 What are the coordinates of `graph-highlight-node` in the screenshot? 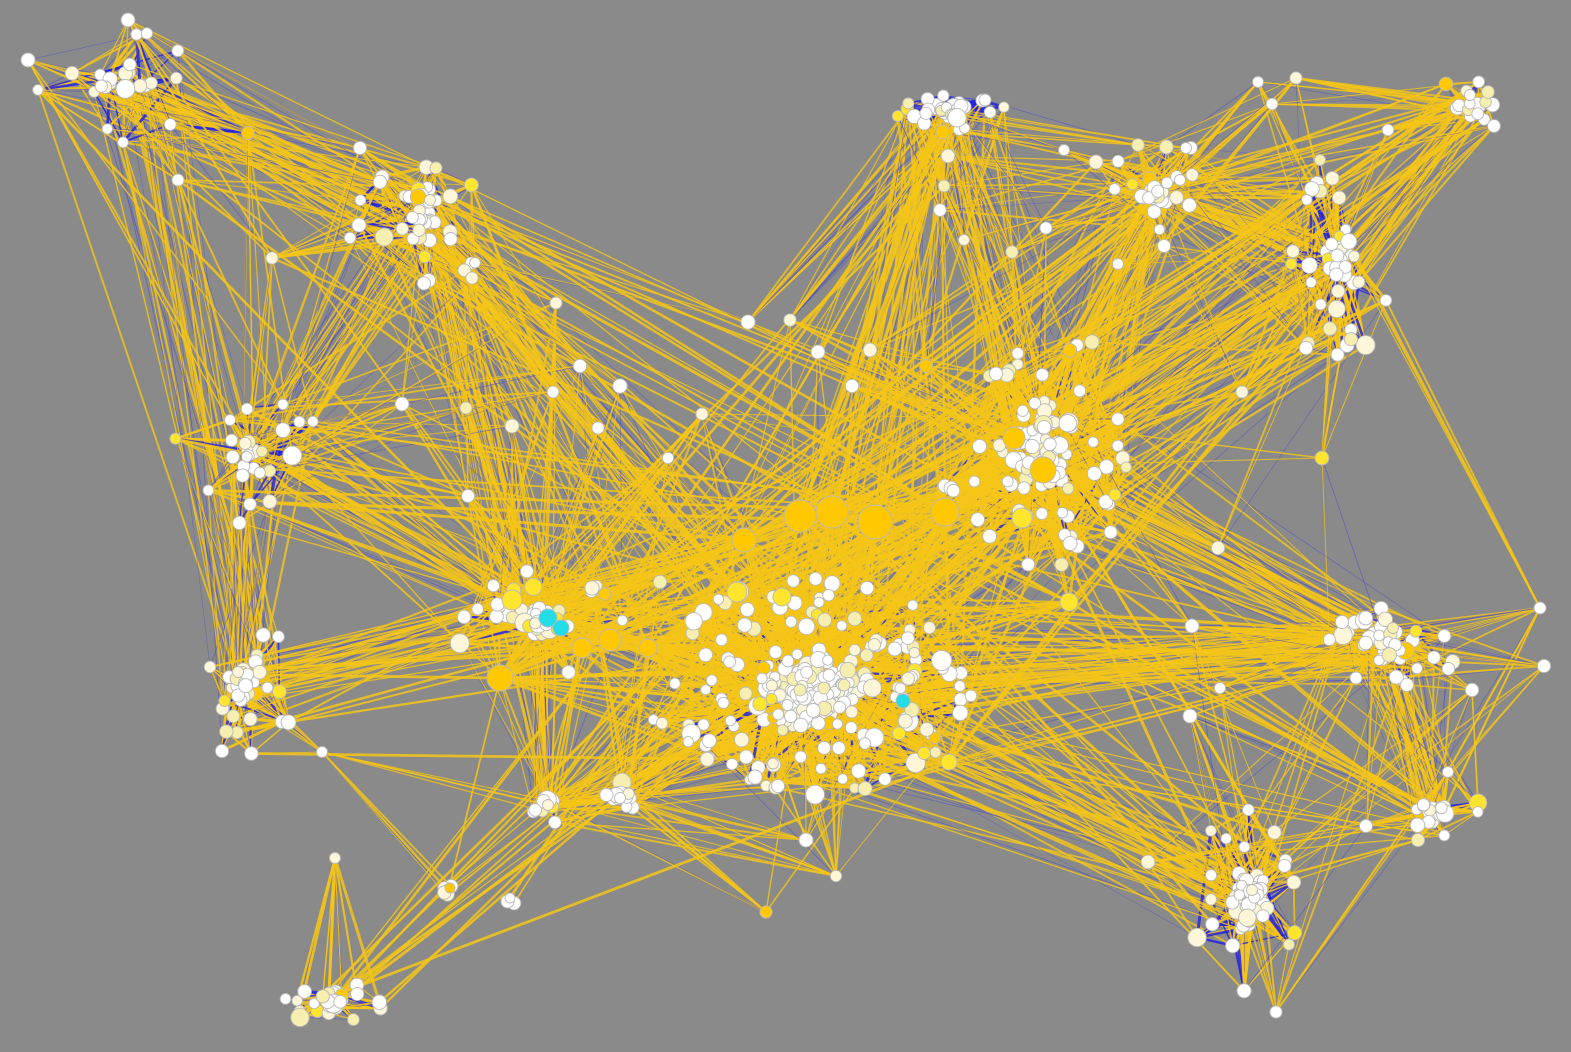 It's located at (903, 701).